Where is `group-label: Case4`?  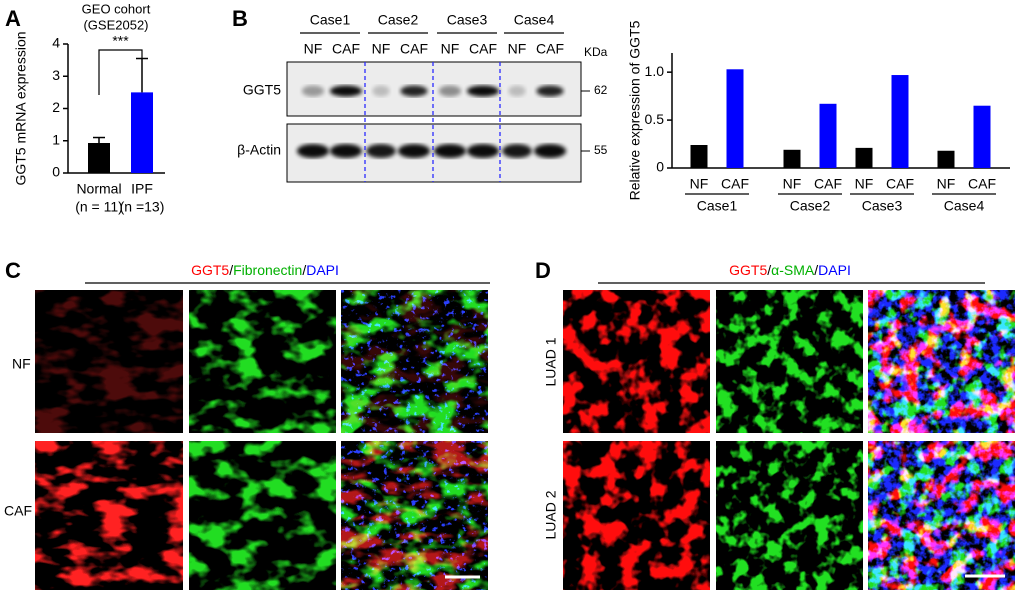
group-label: Case4 is located at coordinates (964, 206).